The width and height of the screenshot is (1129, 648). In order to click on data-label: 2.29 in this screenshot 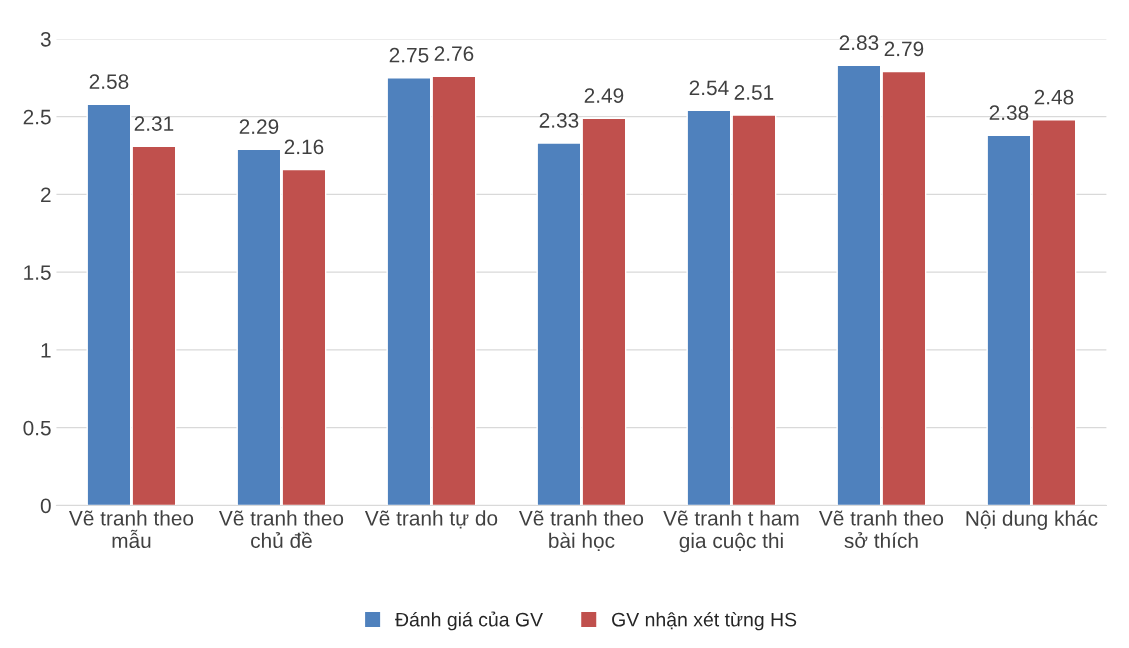, I will do `click(259, 127)`.